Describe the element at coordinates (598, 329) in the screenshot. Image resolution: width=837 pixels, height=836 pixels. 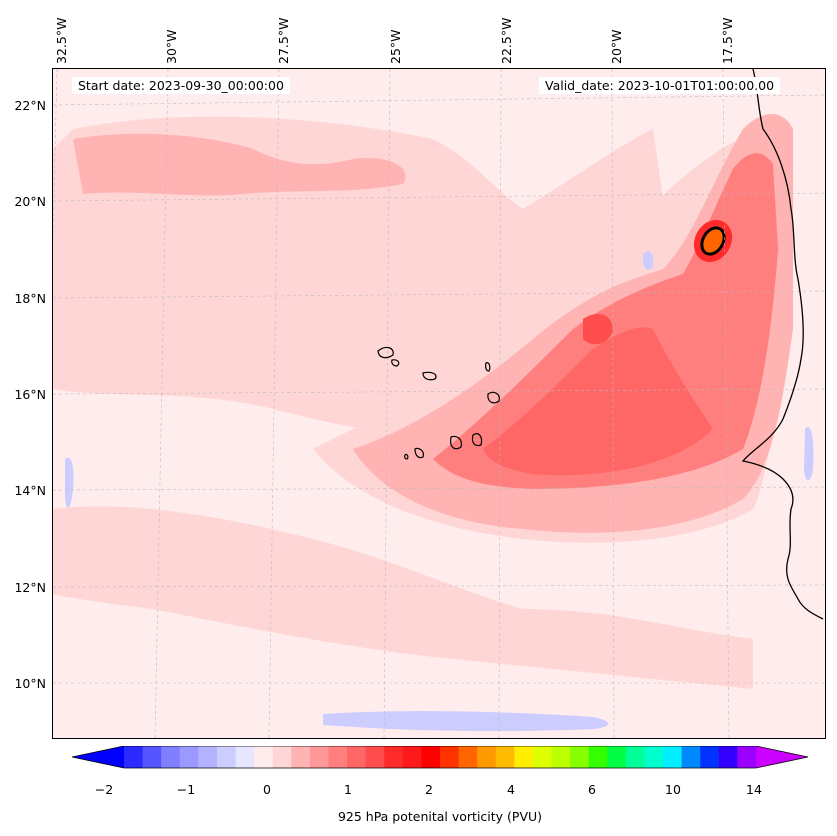
I see `contour-red-spot` at that location.